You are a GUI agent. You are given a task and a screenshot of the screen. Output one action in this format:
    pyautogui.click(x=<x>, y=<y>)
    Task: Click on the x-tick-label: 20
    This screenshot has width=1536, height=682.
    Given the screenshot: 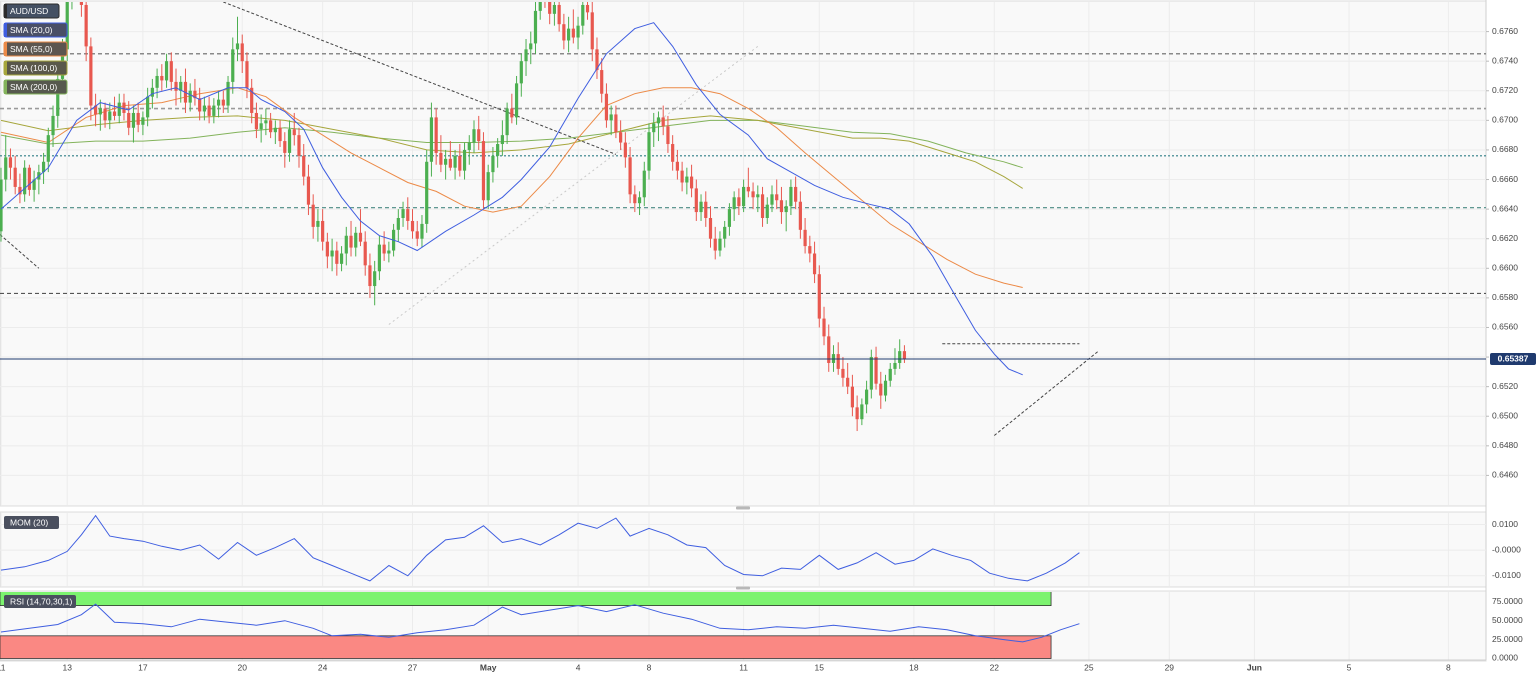 What is the action you would take?
    pyautogui.click(x=242, y=667)
    